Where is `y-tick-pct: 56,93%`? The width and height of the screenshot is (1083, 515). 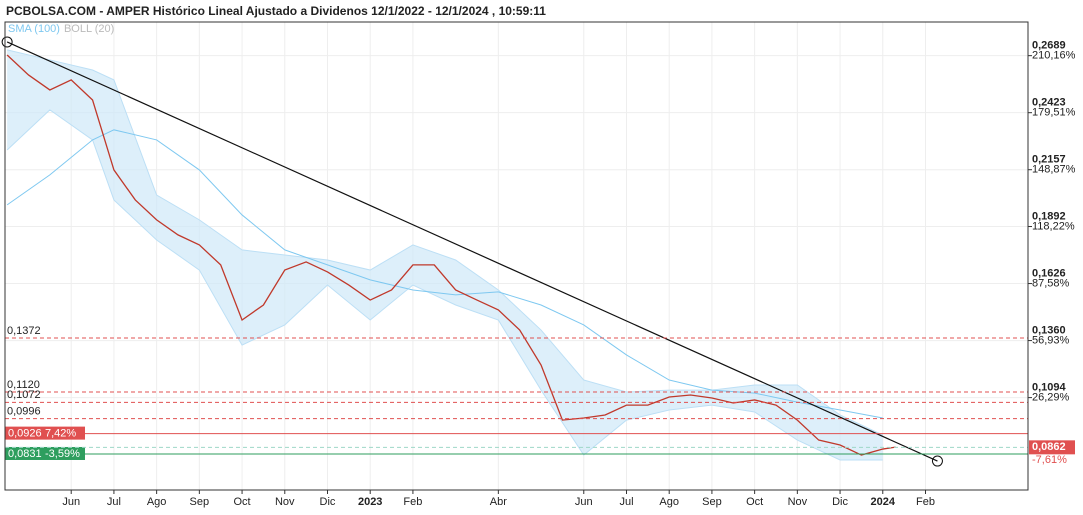
y-tick-pct: 56,93% is located at coordinates (1051, 340).